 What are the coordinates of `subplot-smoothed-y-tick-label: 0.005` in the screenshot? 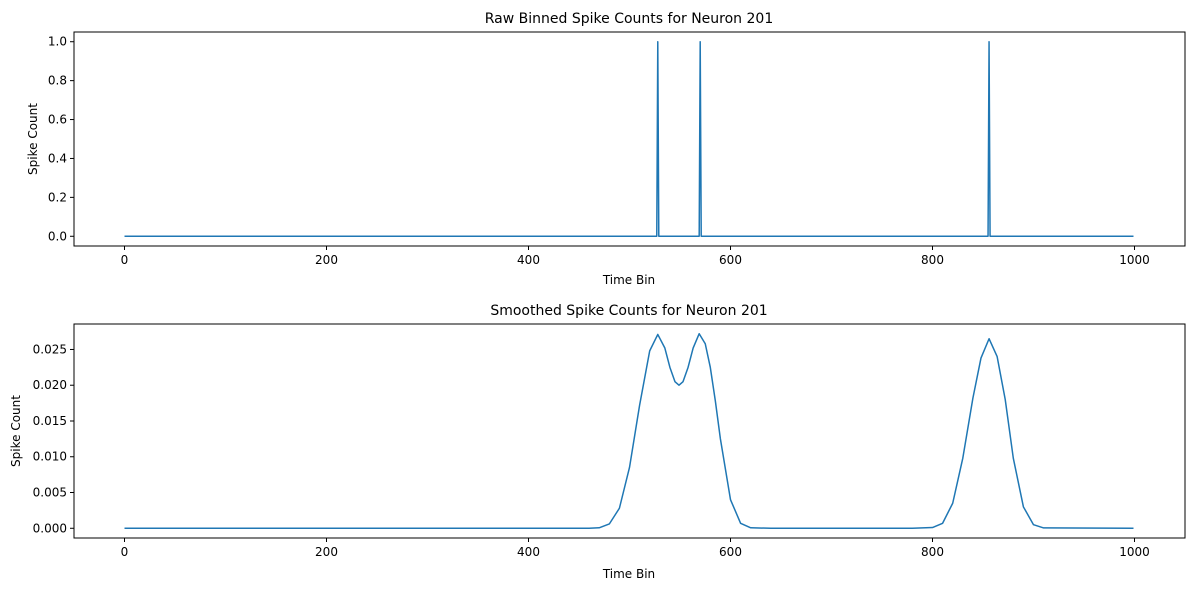 It's located at (50, 493).